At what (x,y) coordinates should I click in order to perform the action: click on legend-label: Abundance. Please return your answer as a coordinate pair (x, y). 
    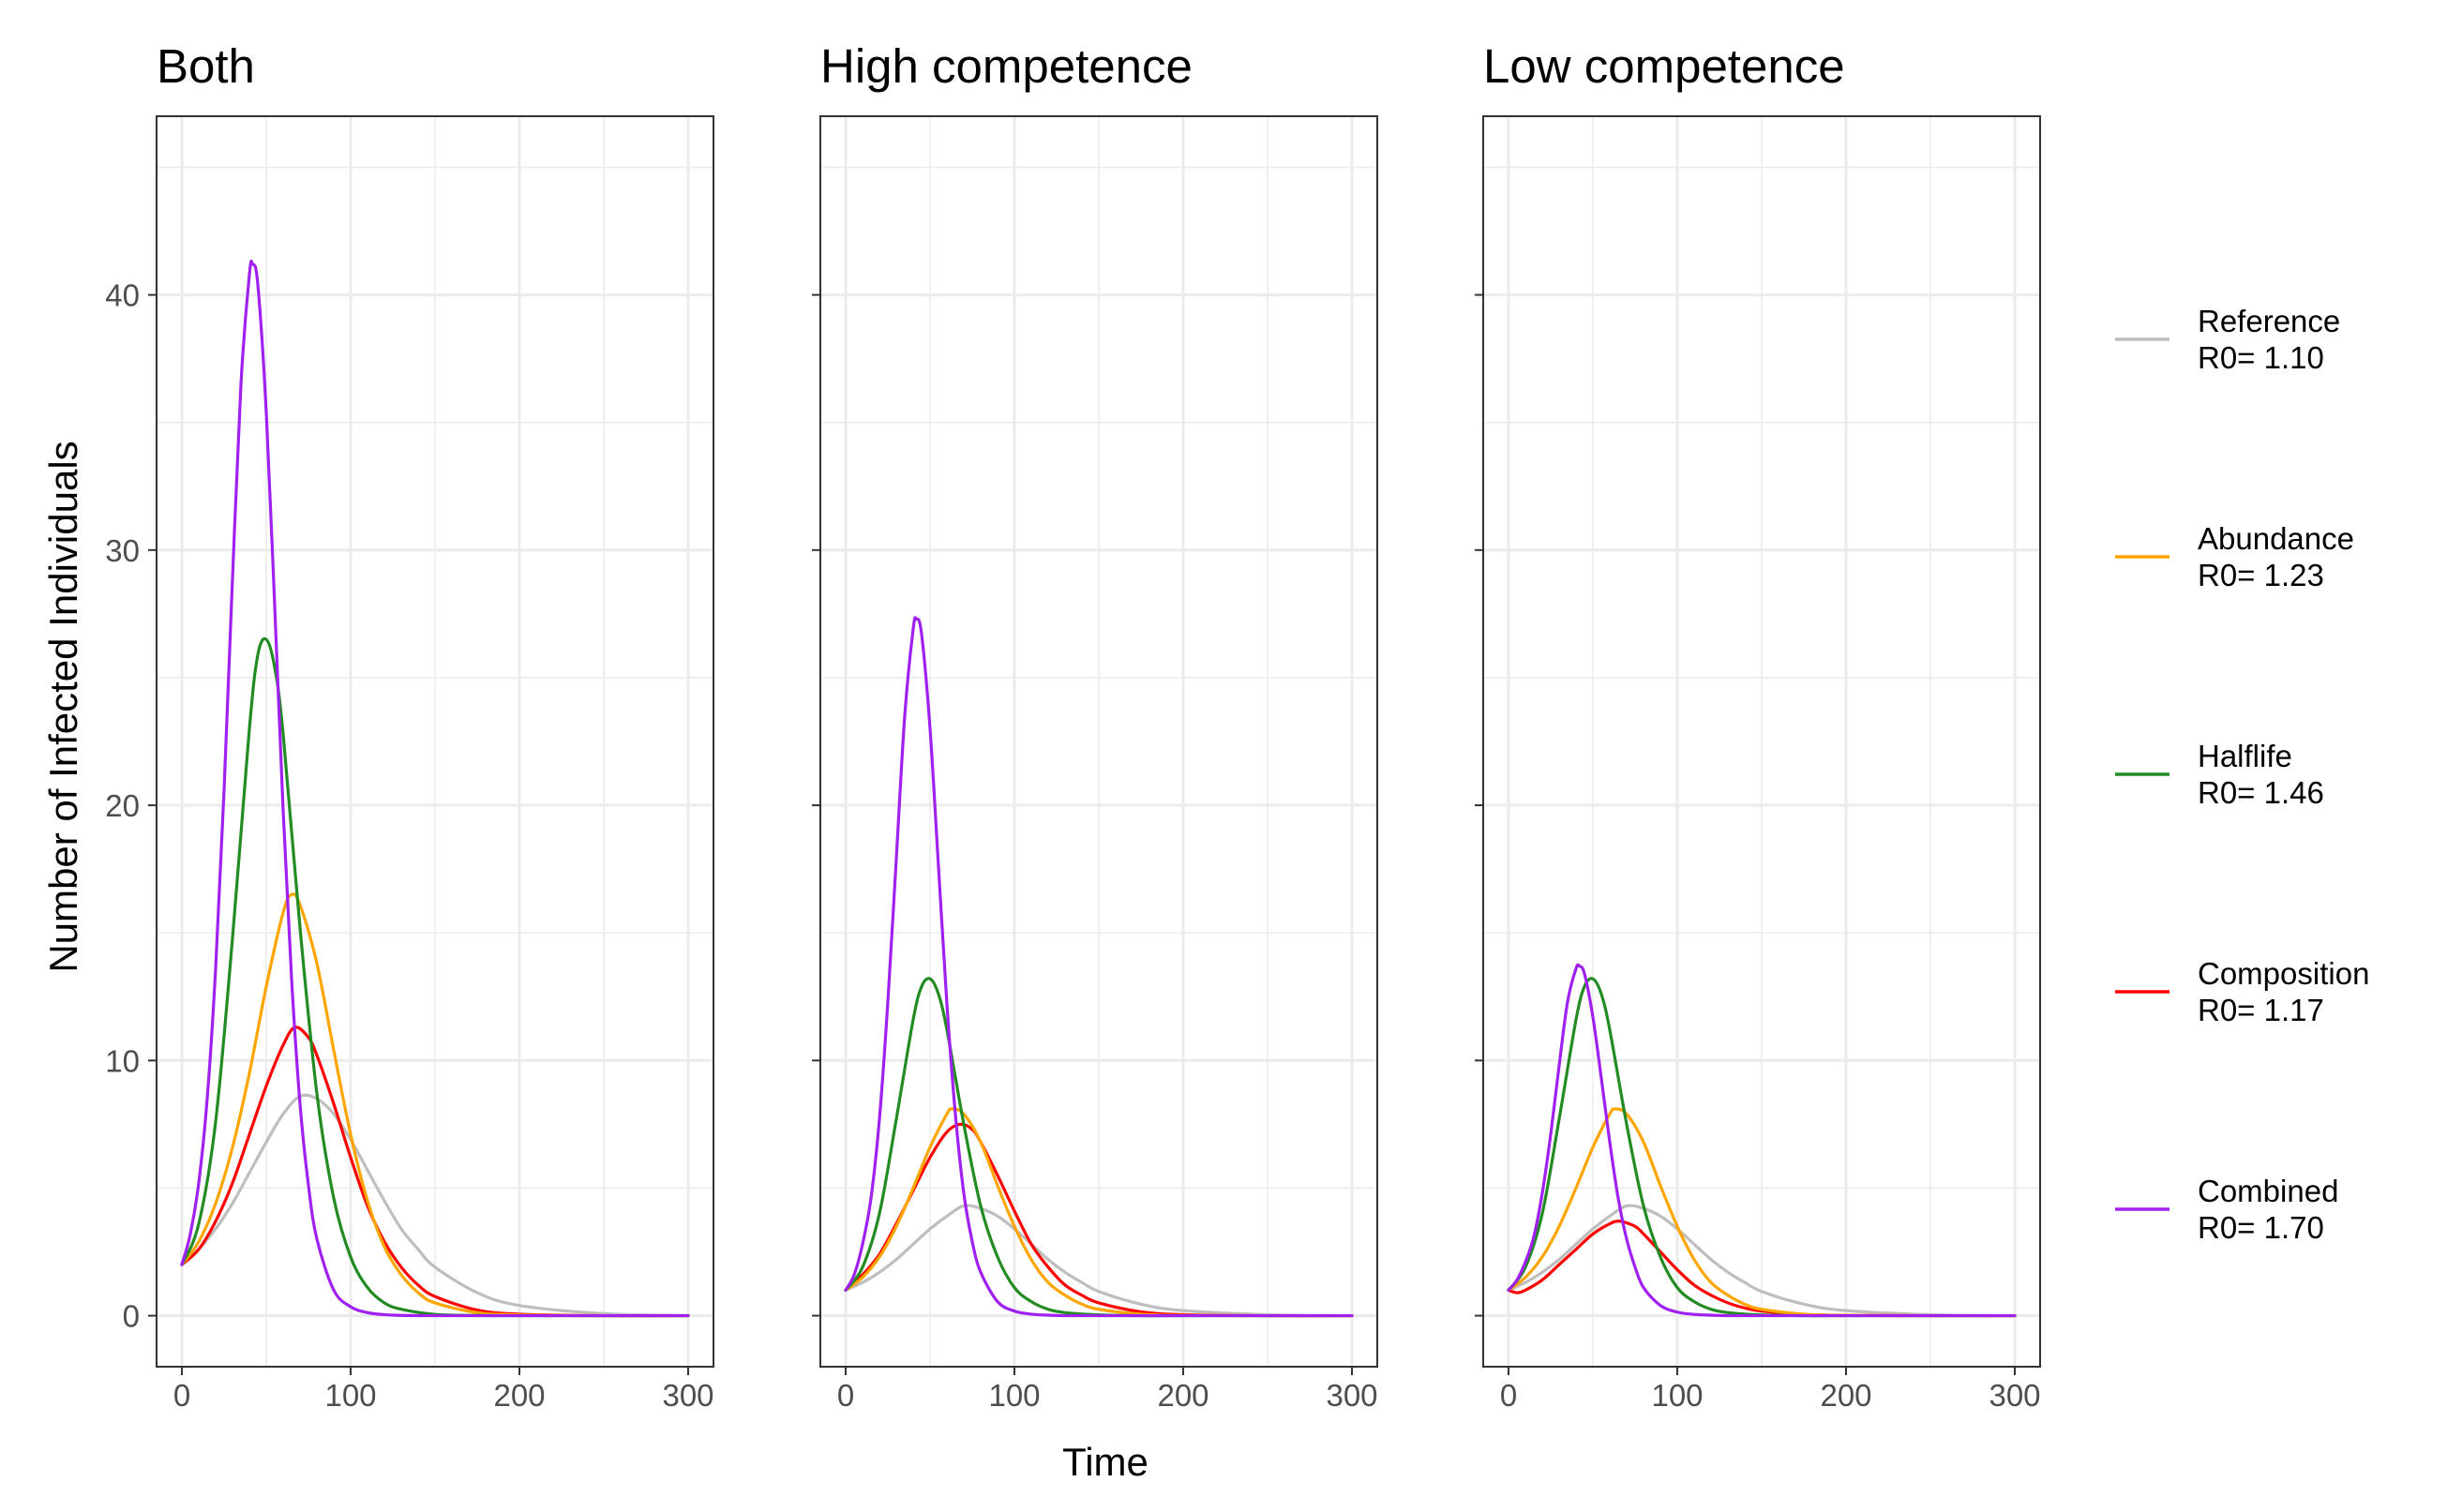
    Looking at the image, I should click on (2276, 539).